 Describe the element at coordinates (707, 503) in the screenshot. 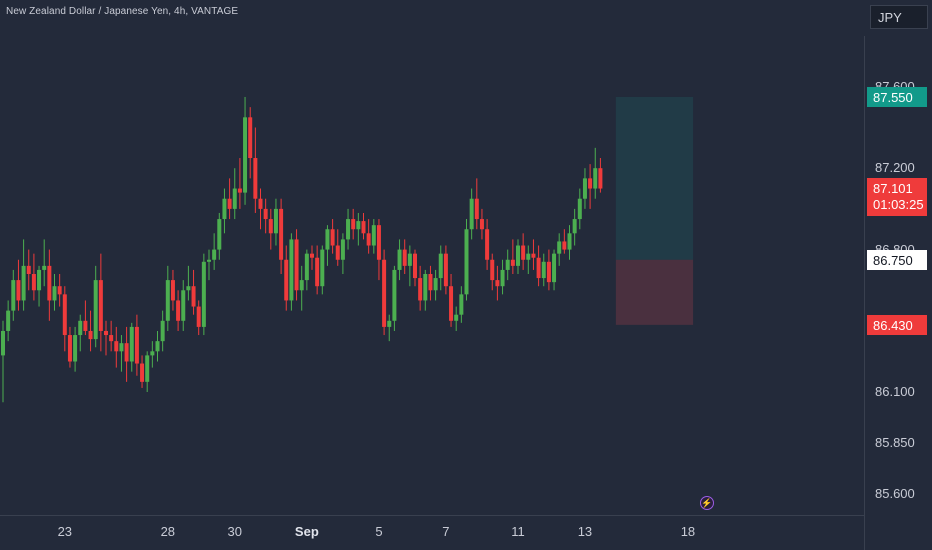

I see `lightning-icon: ⚡` at that location.